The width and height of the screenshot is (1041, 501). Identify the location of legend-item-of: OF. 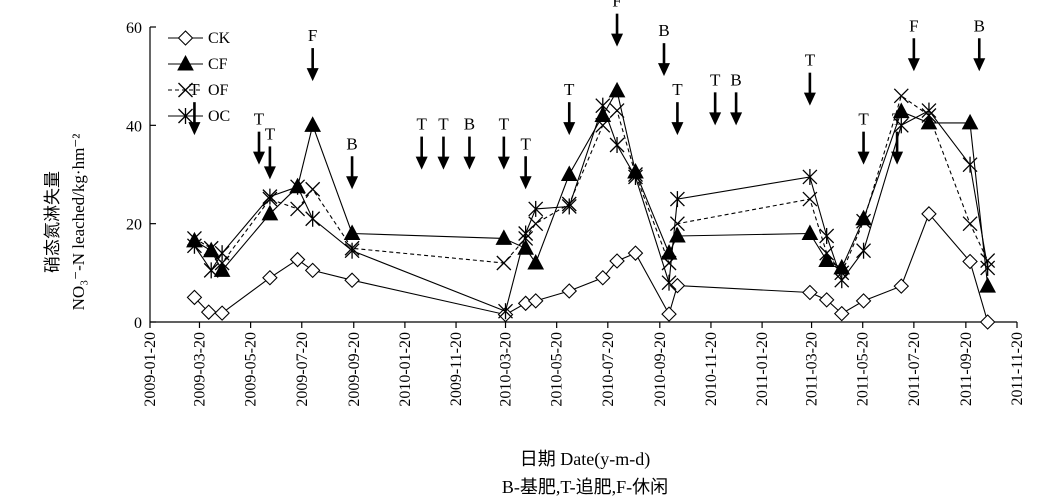
(198, 90).